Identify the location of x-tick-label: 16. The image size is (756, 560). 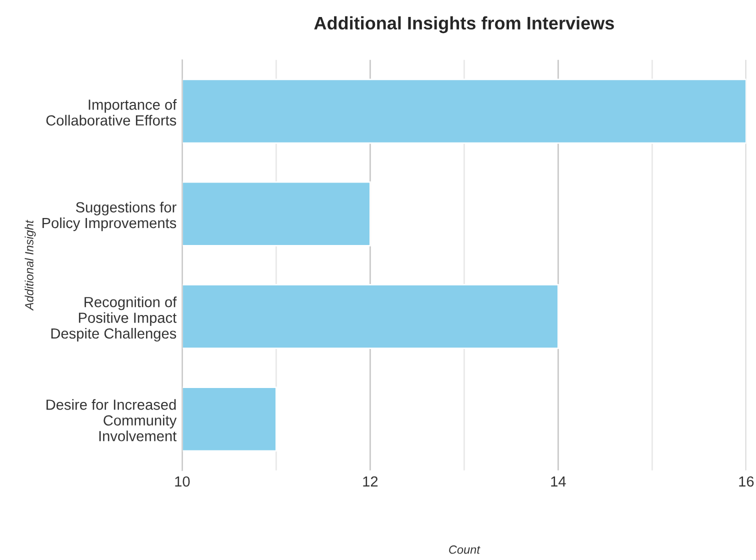
(746, 481).